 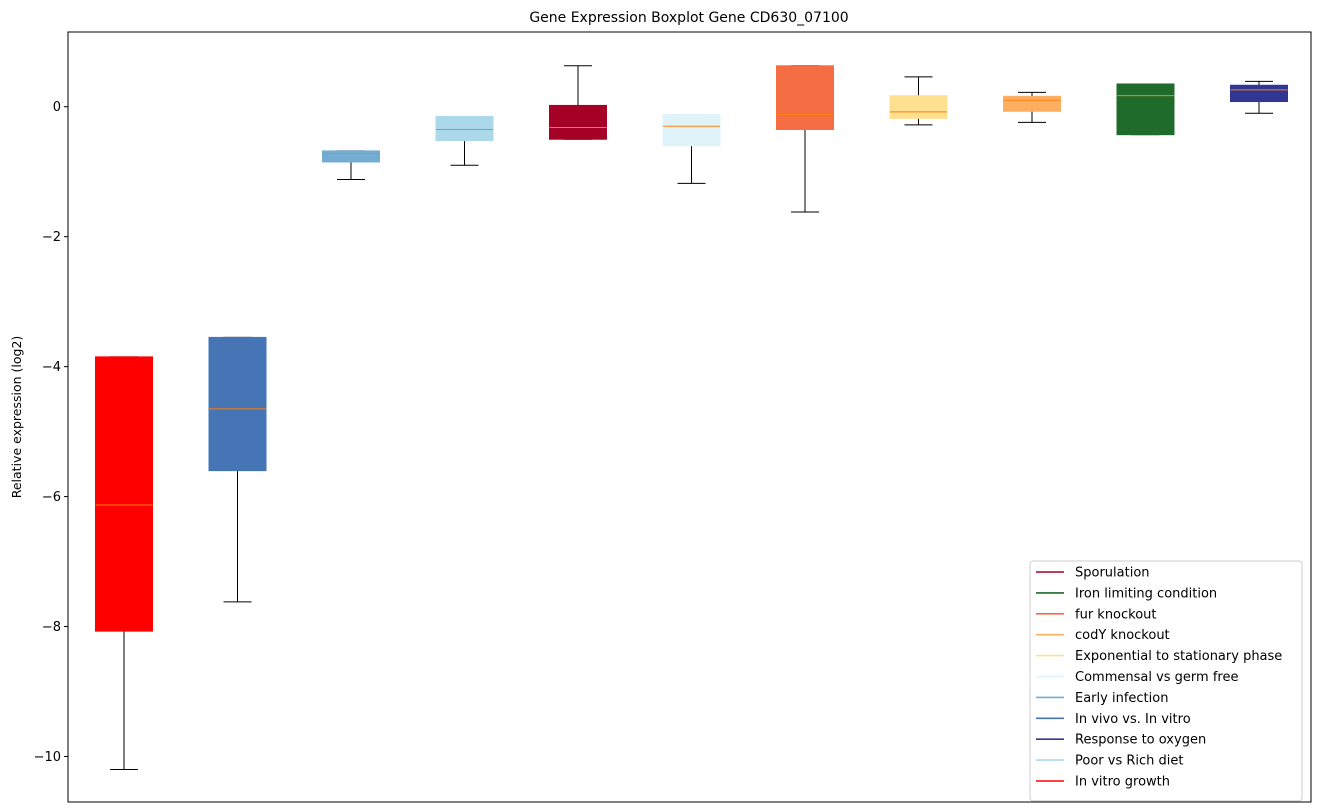 I want to click on legend-box, so click(x=1166, y=681).